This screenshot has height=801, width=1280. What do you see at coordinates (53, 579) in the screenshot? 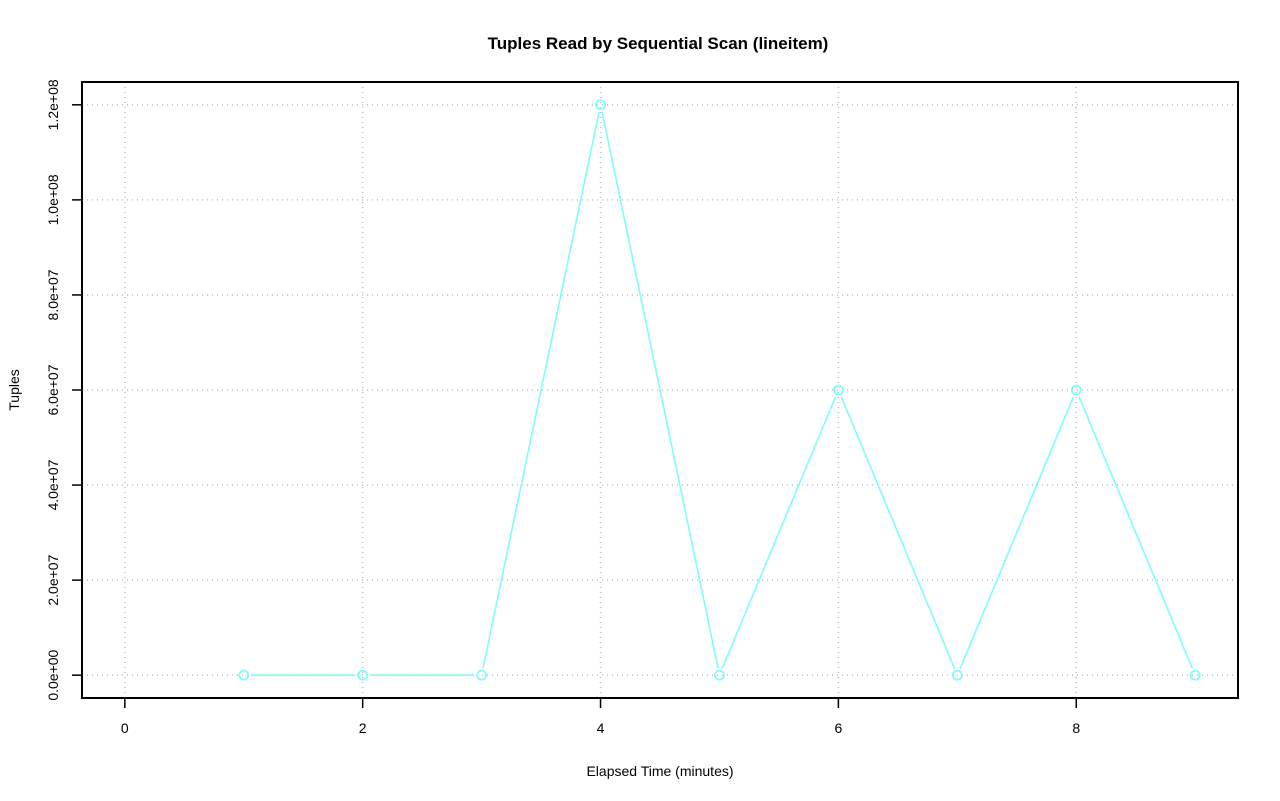
I see `y-tick-label: 2.0e+07` at bounding box center [53, 579].